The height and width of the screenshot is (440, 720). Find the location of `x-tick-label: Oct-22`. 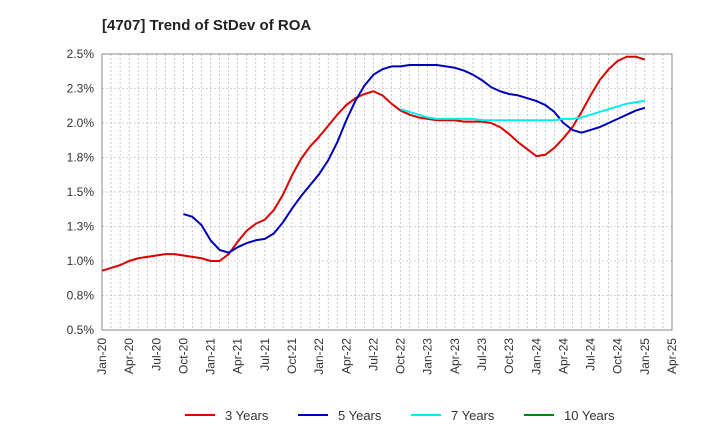

x-tick-label: Oct-22 is located at coordinates (401, 356).